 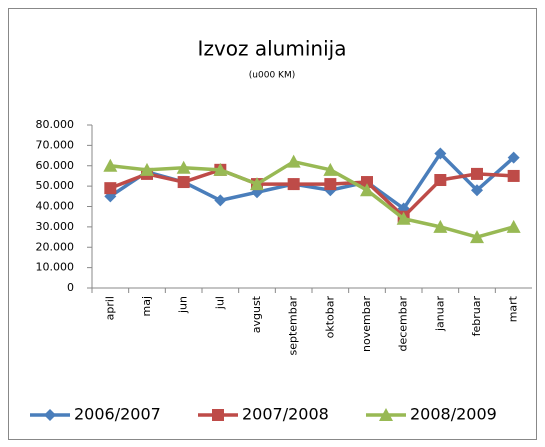 What do you see at coordinates (439, 314) in the screenshot?
I see `x-tick-label: januar` at bounding box center [439, 314].